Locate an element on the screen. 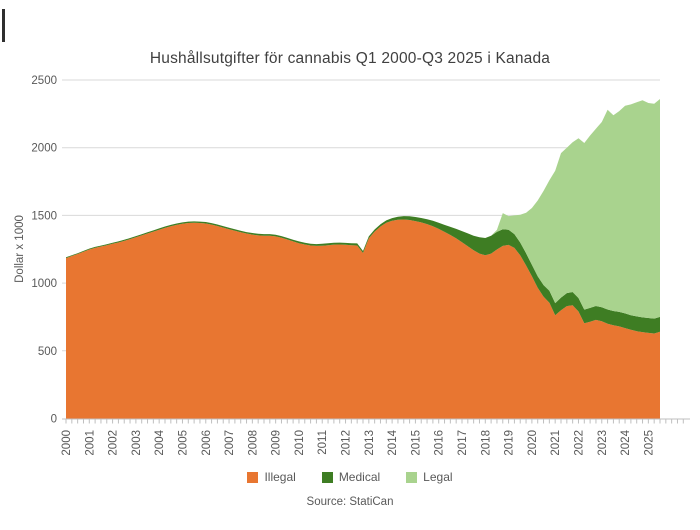  svg-text: 2002 is located at coordinates (114, 443).